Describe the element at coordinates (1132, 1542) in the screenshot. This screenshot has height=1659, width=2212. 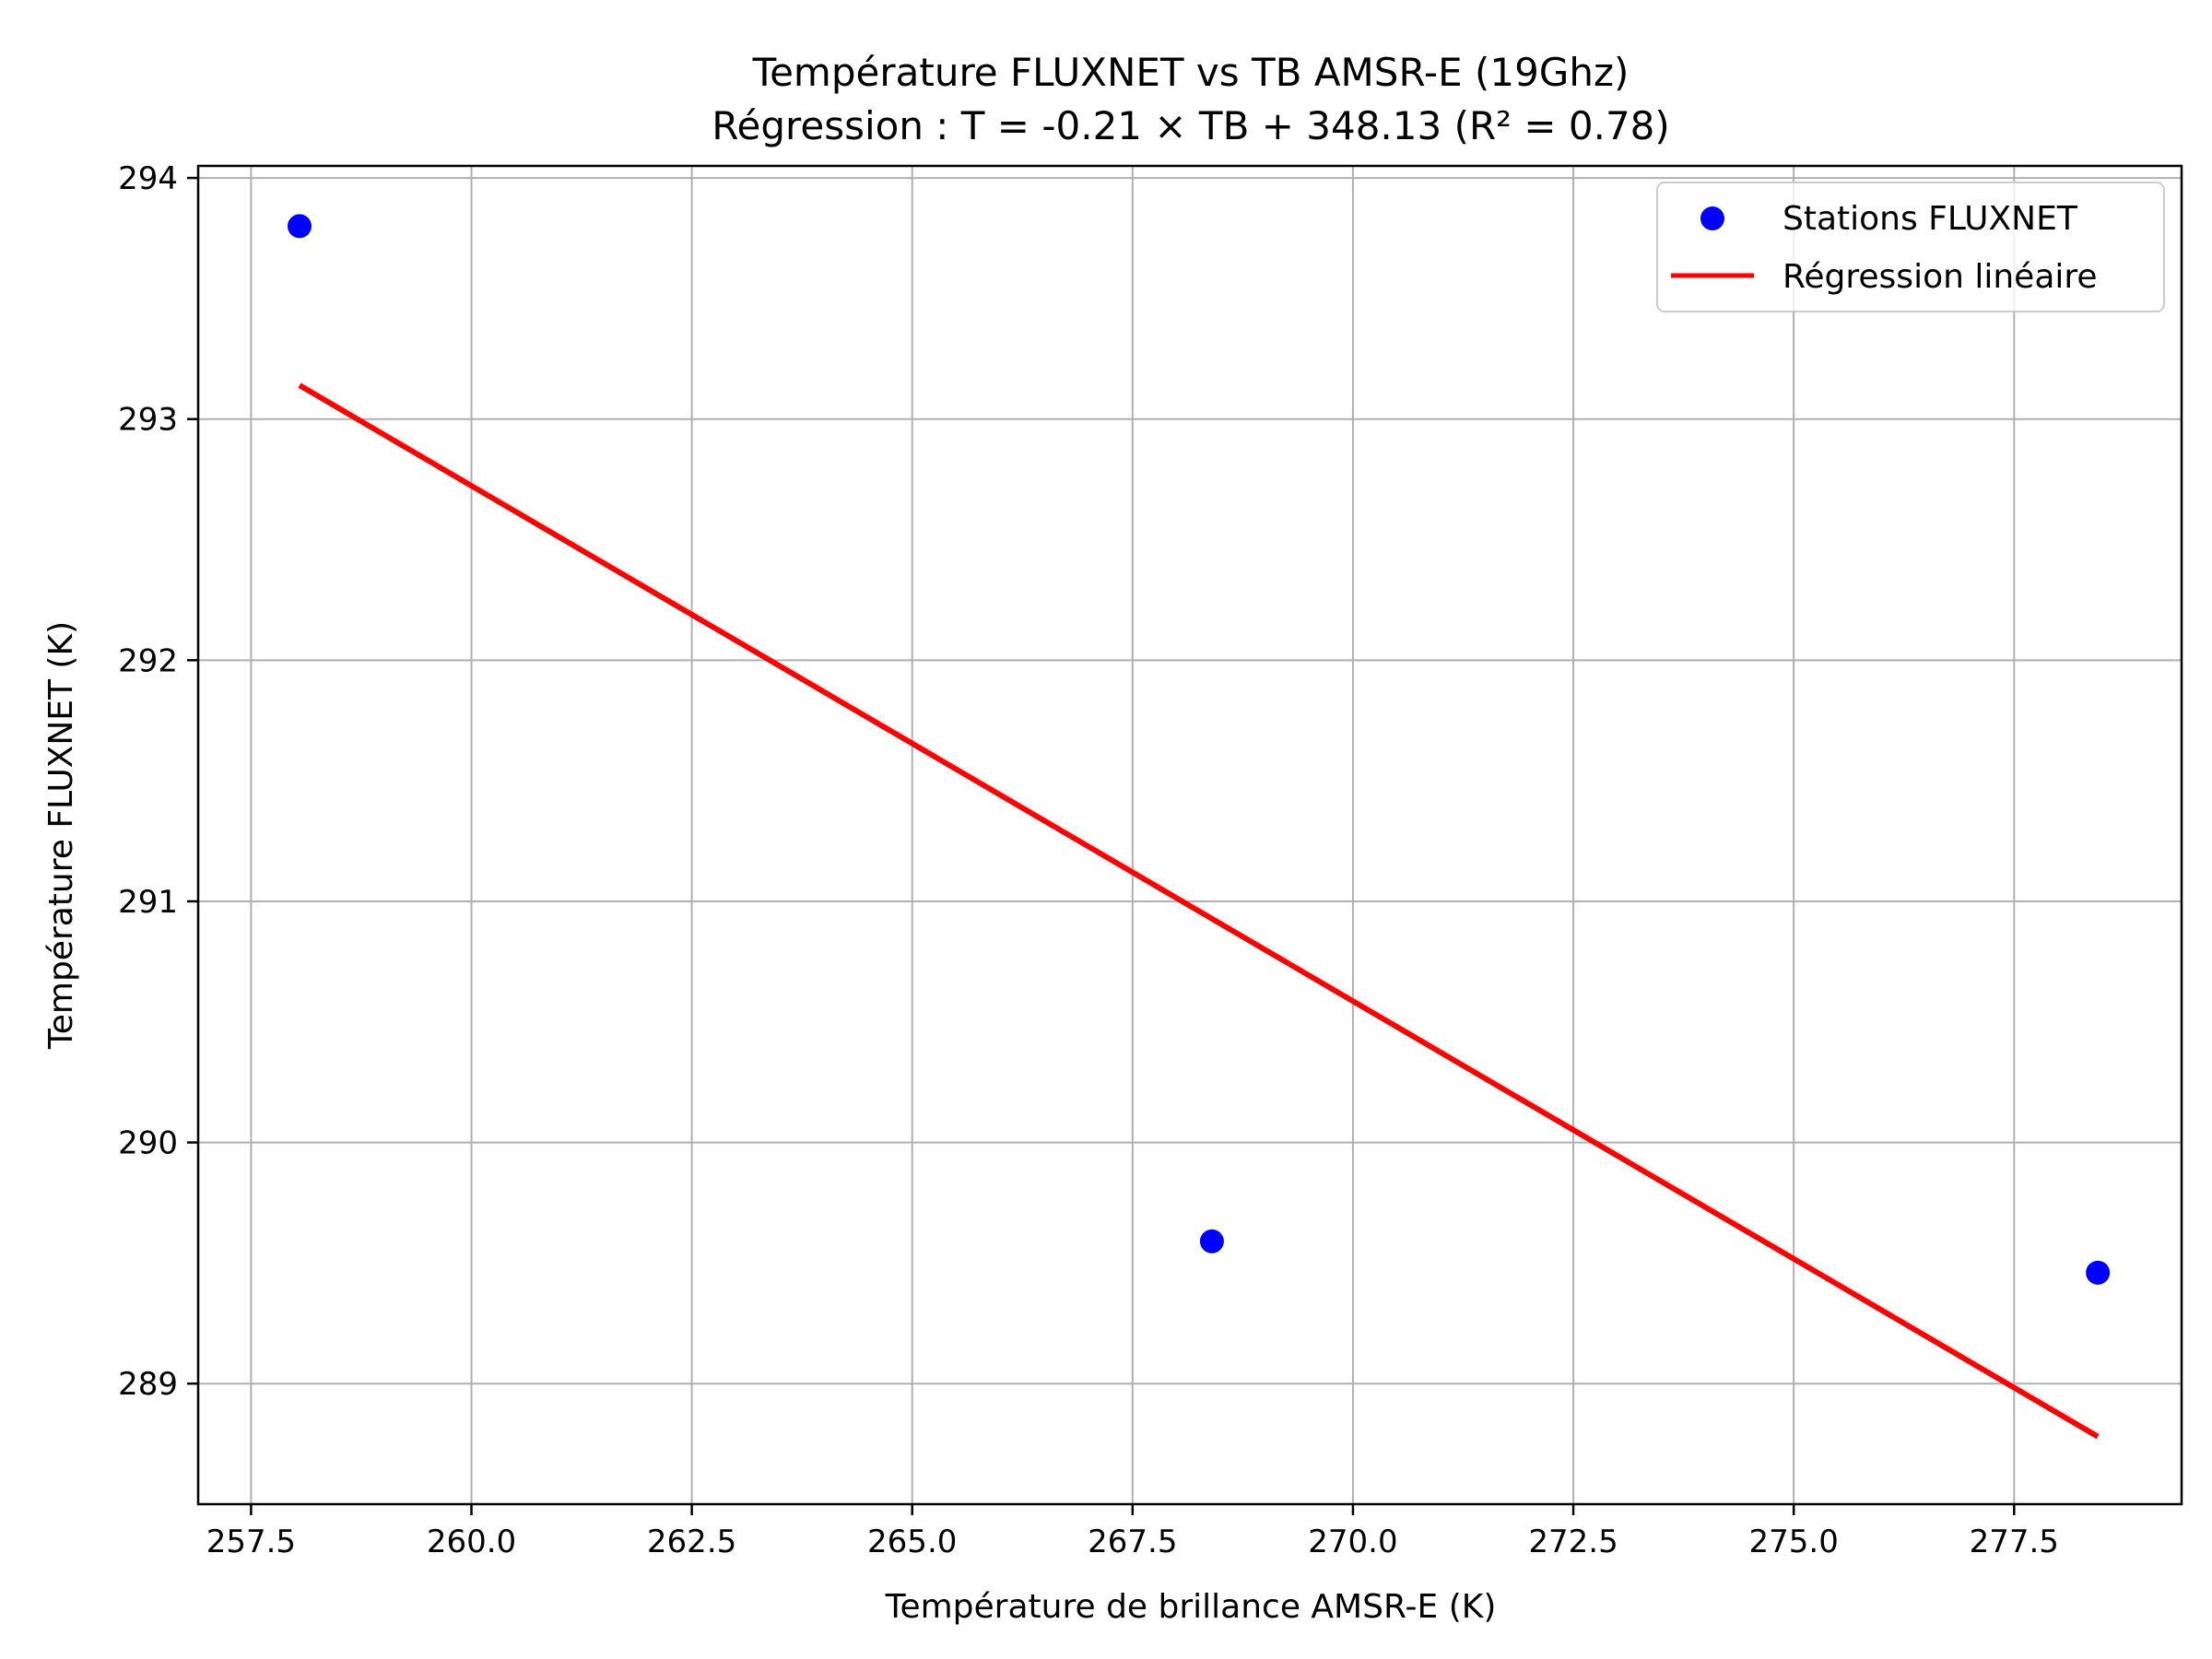
I see `x-tick-label: 267.5` at that location.